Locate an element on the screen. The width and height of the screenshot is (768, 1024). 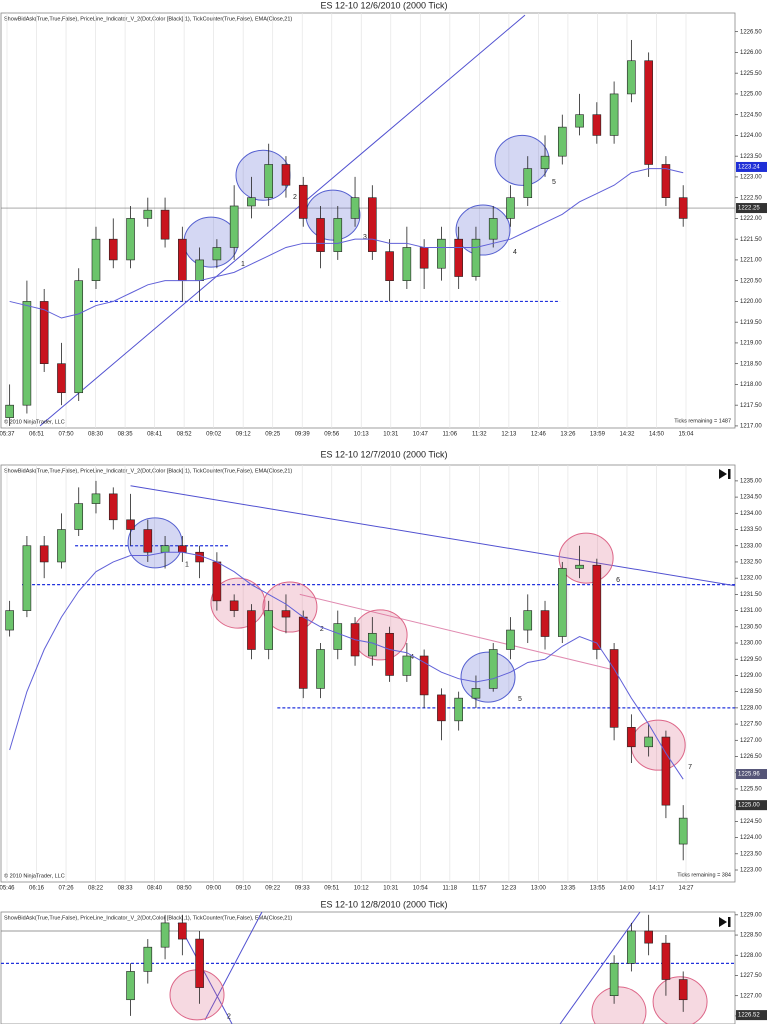
y-tick-label: 1232.00 is located at coordinates (751, 579).